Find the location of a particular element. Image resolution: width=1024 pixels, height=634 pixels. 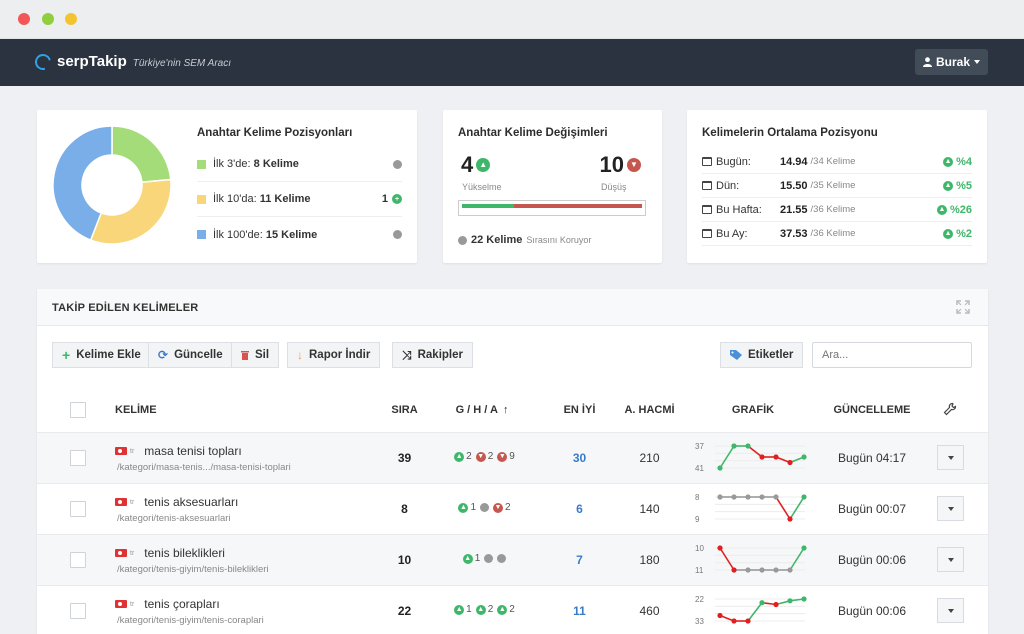

top-navbar: serpTakip Türkiye'nin SEM Aracı is located at coordinates (512, 62).